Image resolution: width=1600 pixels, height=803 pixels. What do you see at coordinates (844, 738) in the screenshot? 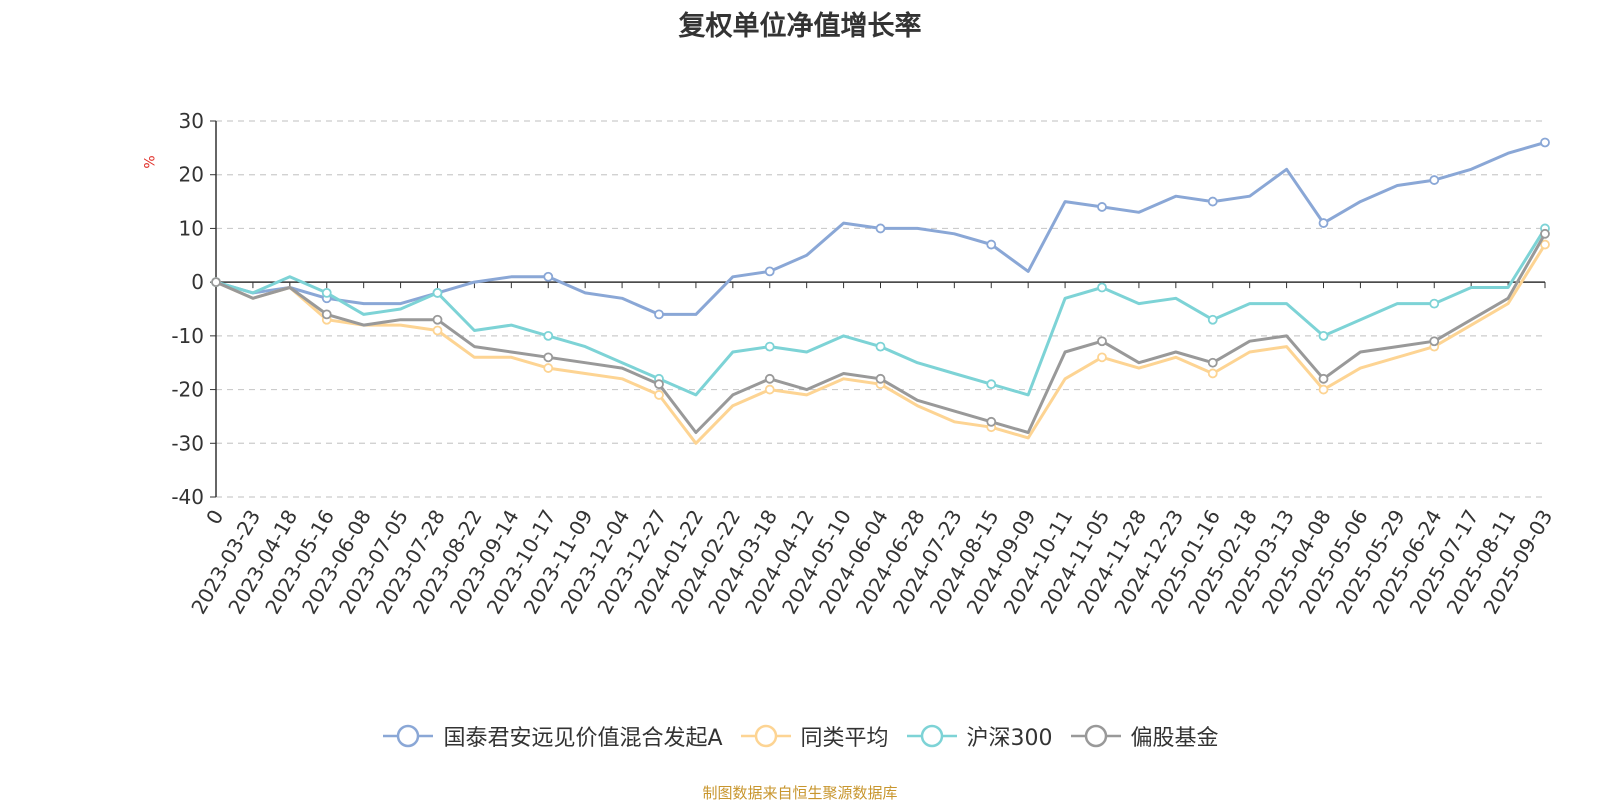
I see `legend-label: 同类平均` at bounding box center [844, 738].